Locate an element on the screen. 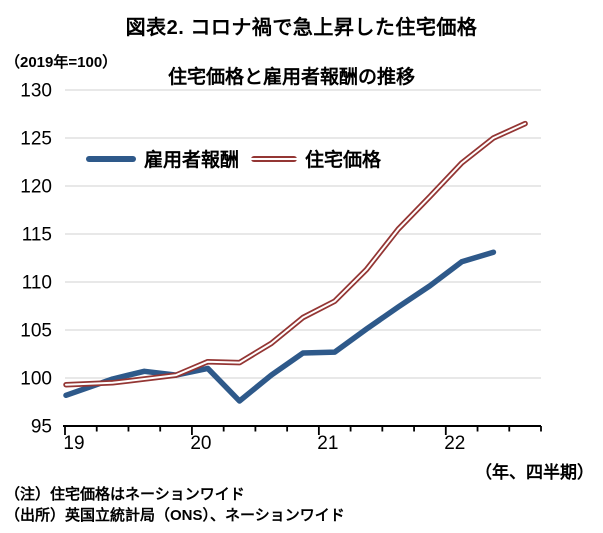 The width and height of the screenshot is (603, 533). y-tick-label: 115 is located at coordinates (37, 235).